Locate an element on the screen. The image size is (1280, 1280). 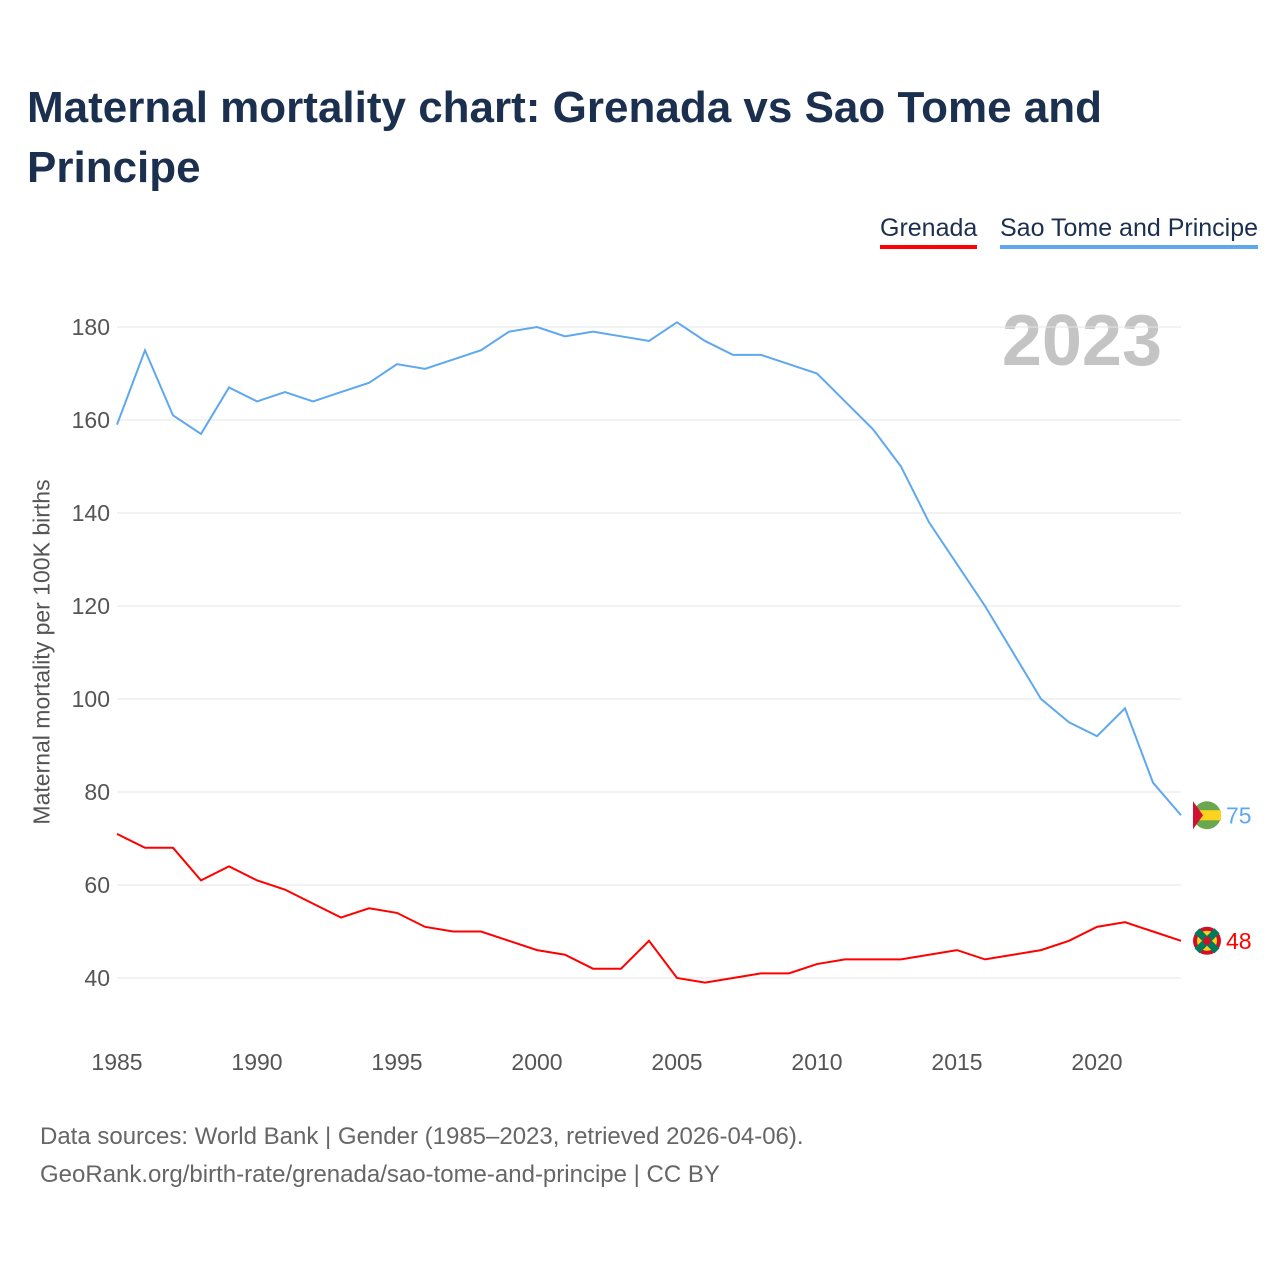
flag-triangle is located at coordinates (1198, 815).